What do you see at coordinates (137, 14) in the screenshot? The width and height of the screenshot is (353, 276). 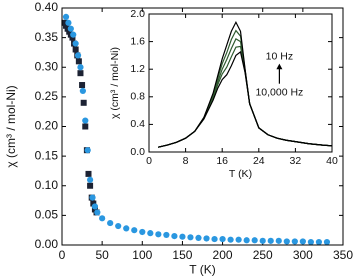 I see `y-tick-label: 2.0` at bounding box center [137, 14].